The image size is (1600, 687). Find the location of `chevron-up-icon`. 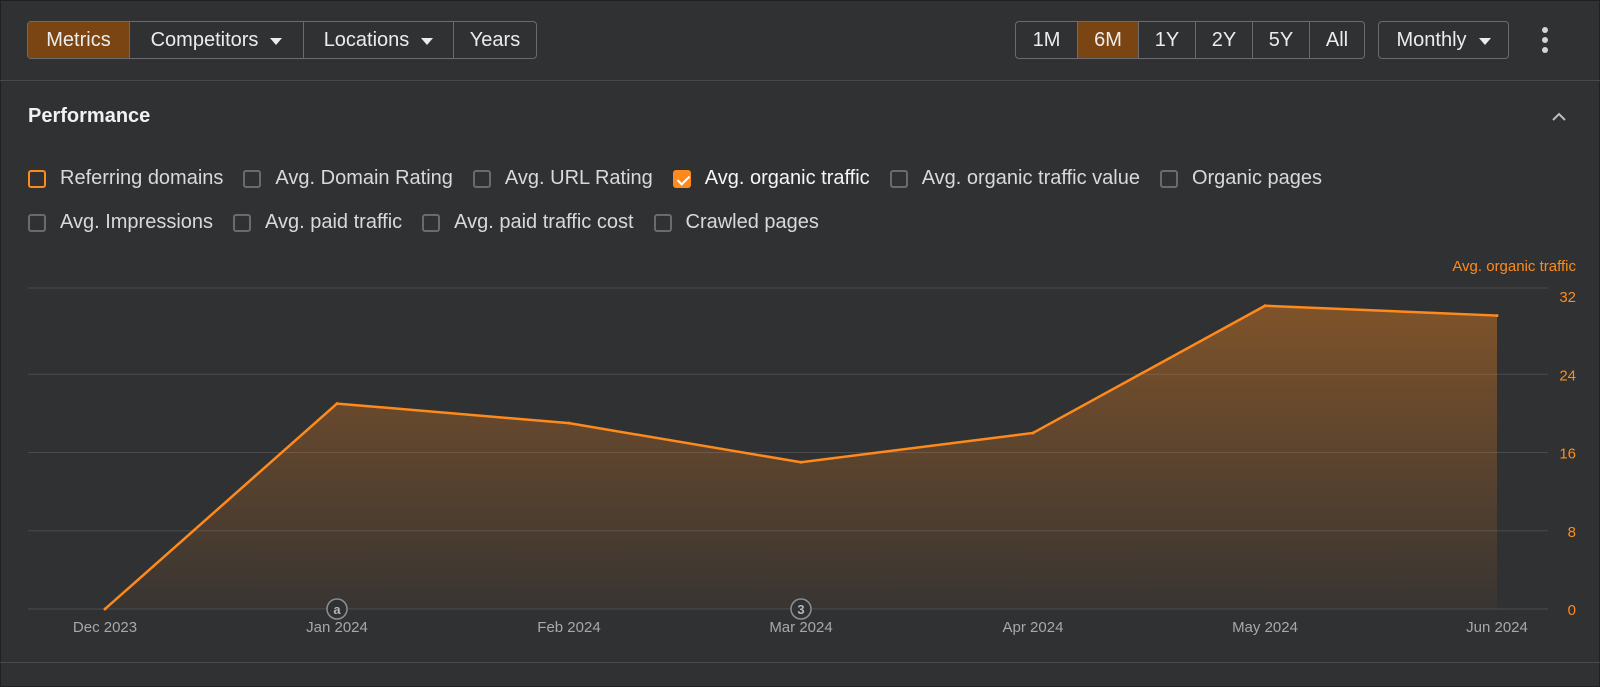

chevron-up-icon is located at coordinates (1559, 117).